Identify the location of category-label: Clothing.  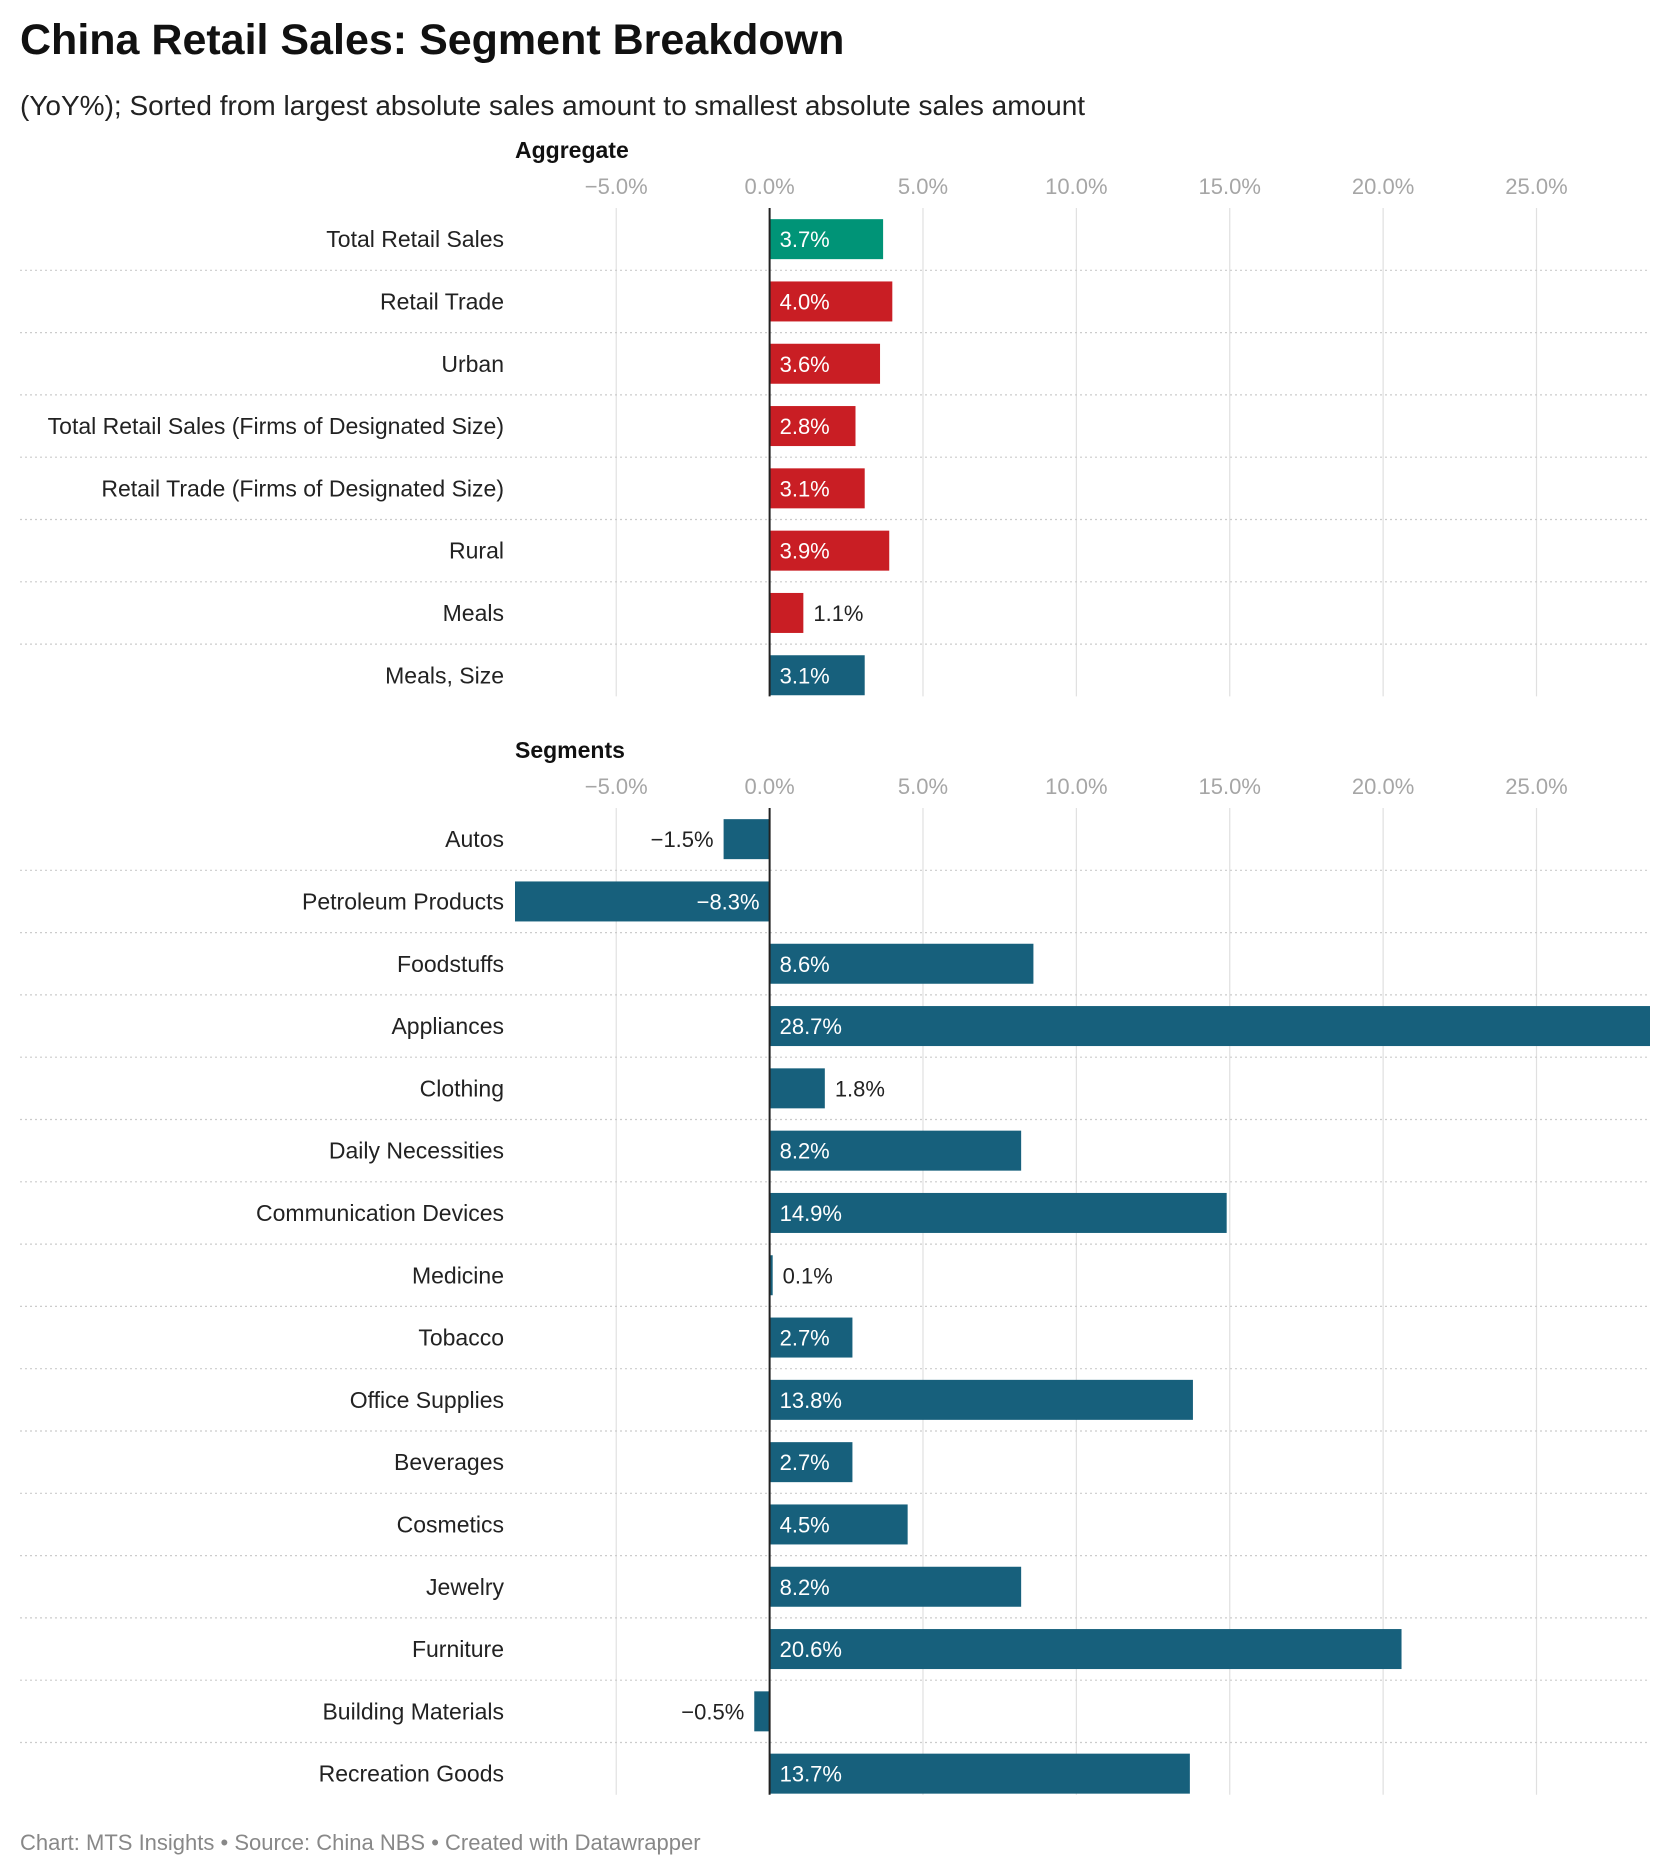
(462, 1088).